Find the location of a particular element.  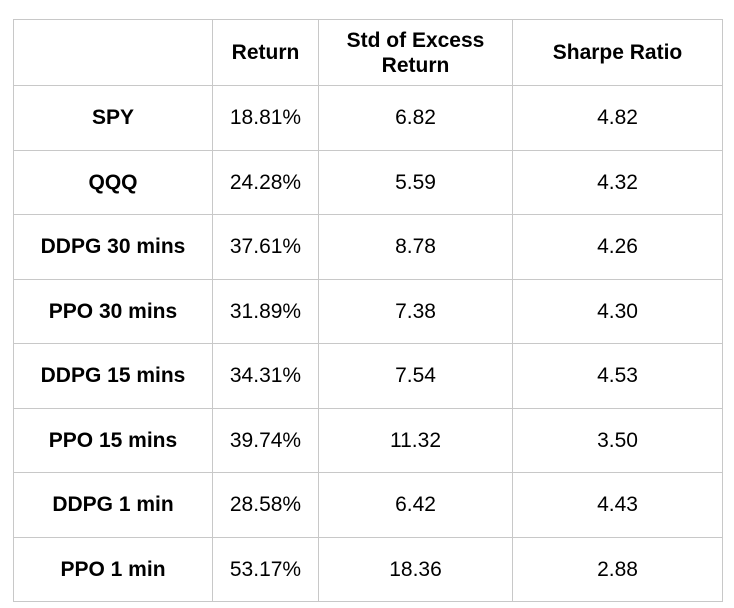

table-row: DDPG 30 mins 37.61% 8.78 4.26 is located at coordinates (368, 247).